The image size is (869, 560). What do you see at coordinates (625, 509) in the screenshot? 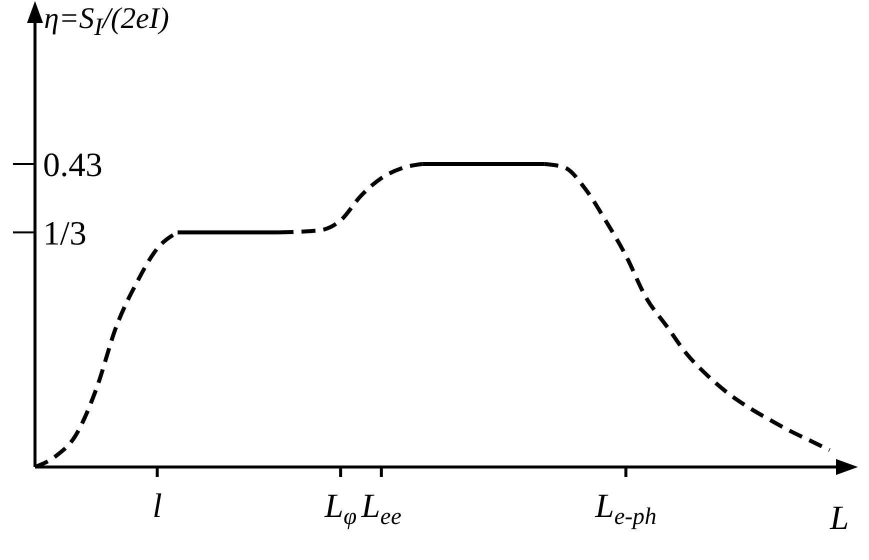
I see `x-tick-label: L$_{e-ph}$` at bounding box center [625, 509].